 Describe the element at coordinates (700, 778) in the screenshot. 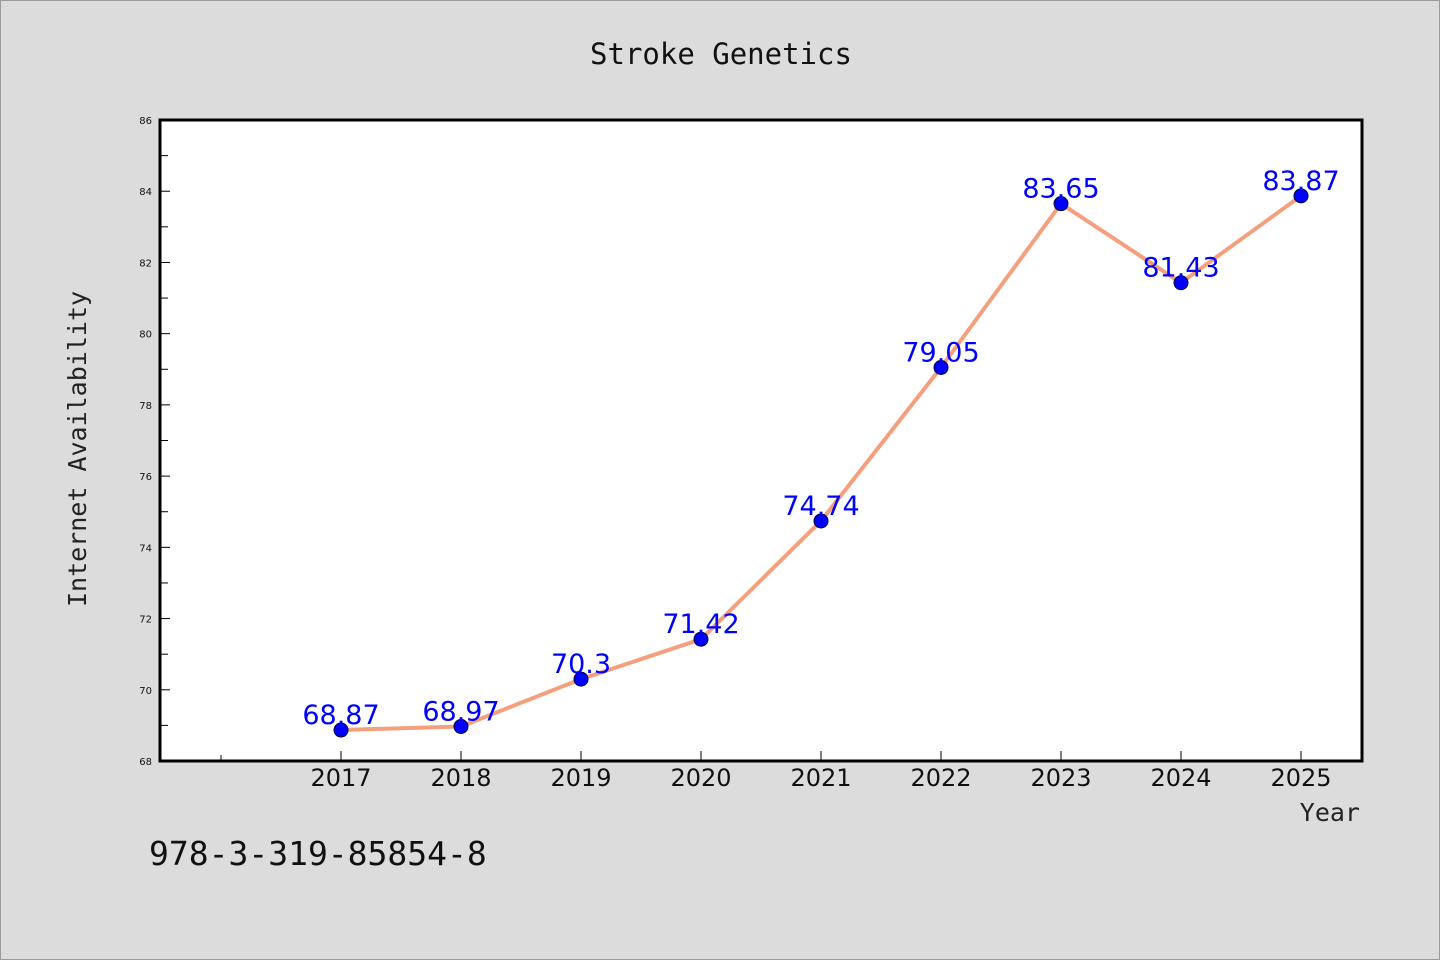

I see `x-tick-label: 2020` at that location.